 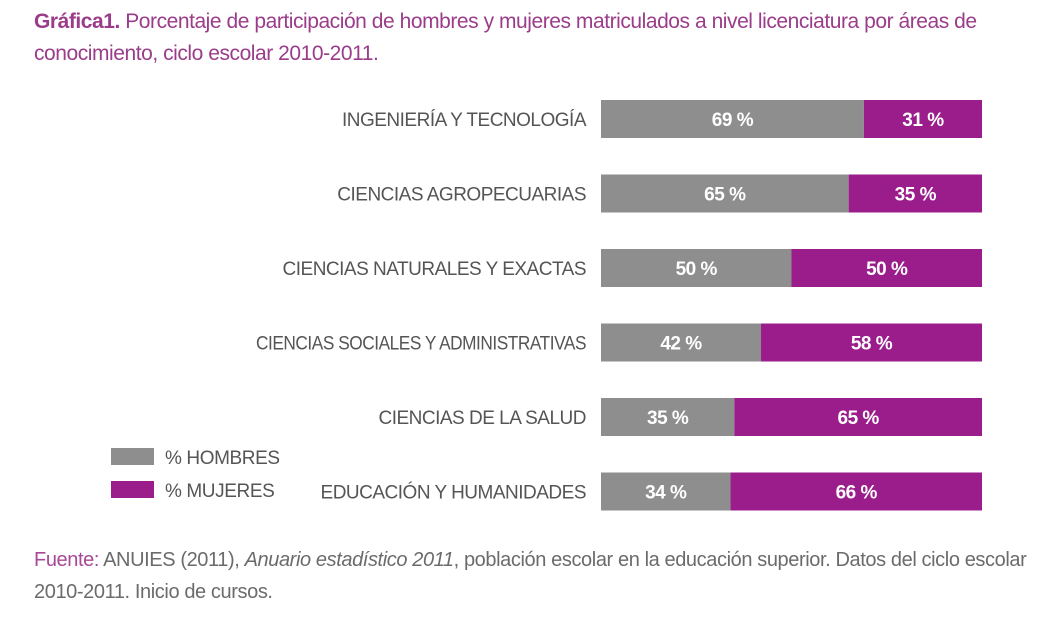 I want to click on data-label-hombres: 42 %, so click(x=681, y=344).